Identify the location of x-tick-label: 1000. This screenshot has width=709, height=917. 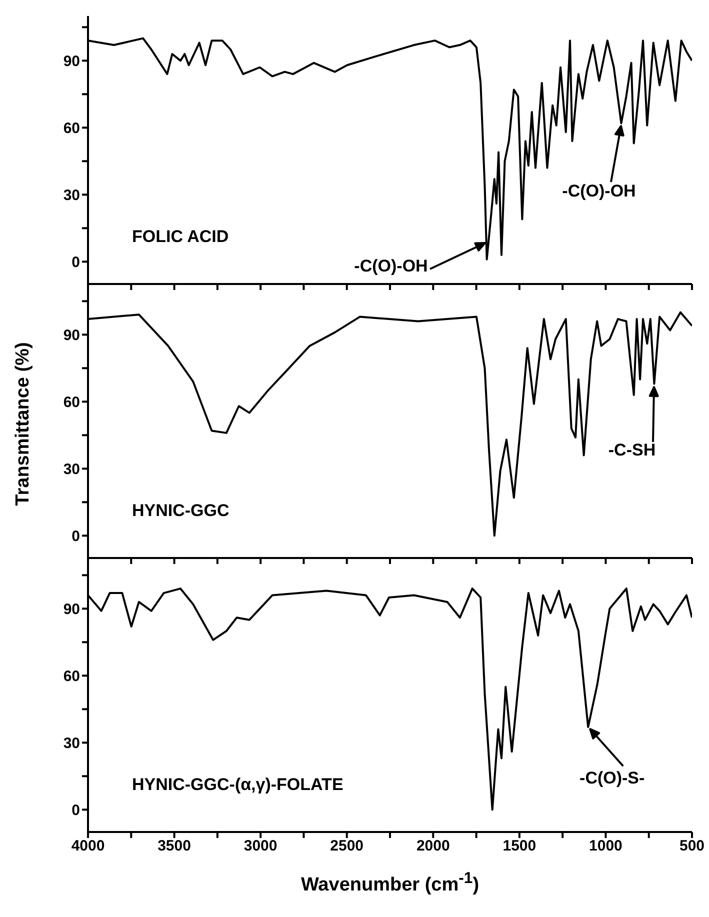
(605, 846).